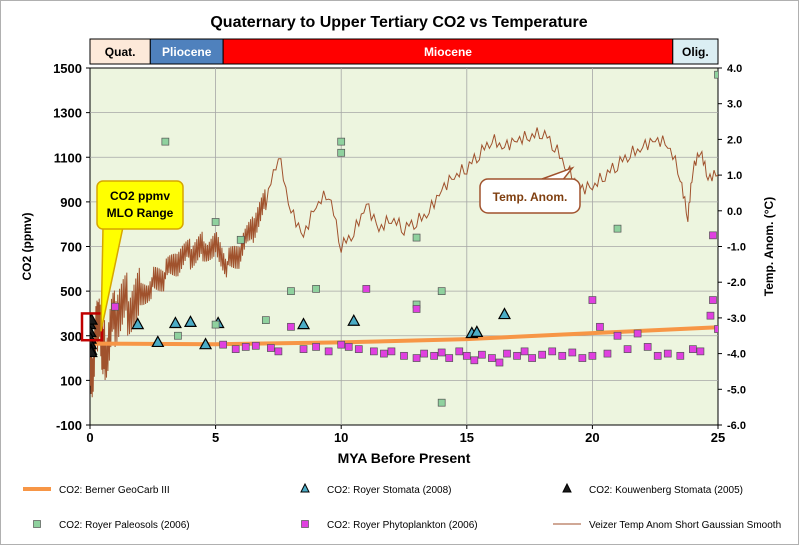 This screenshot has height=545, width=799. I want to click on x-tick-label: 25, so click(718, 437).